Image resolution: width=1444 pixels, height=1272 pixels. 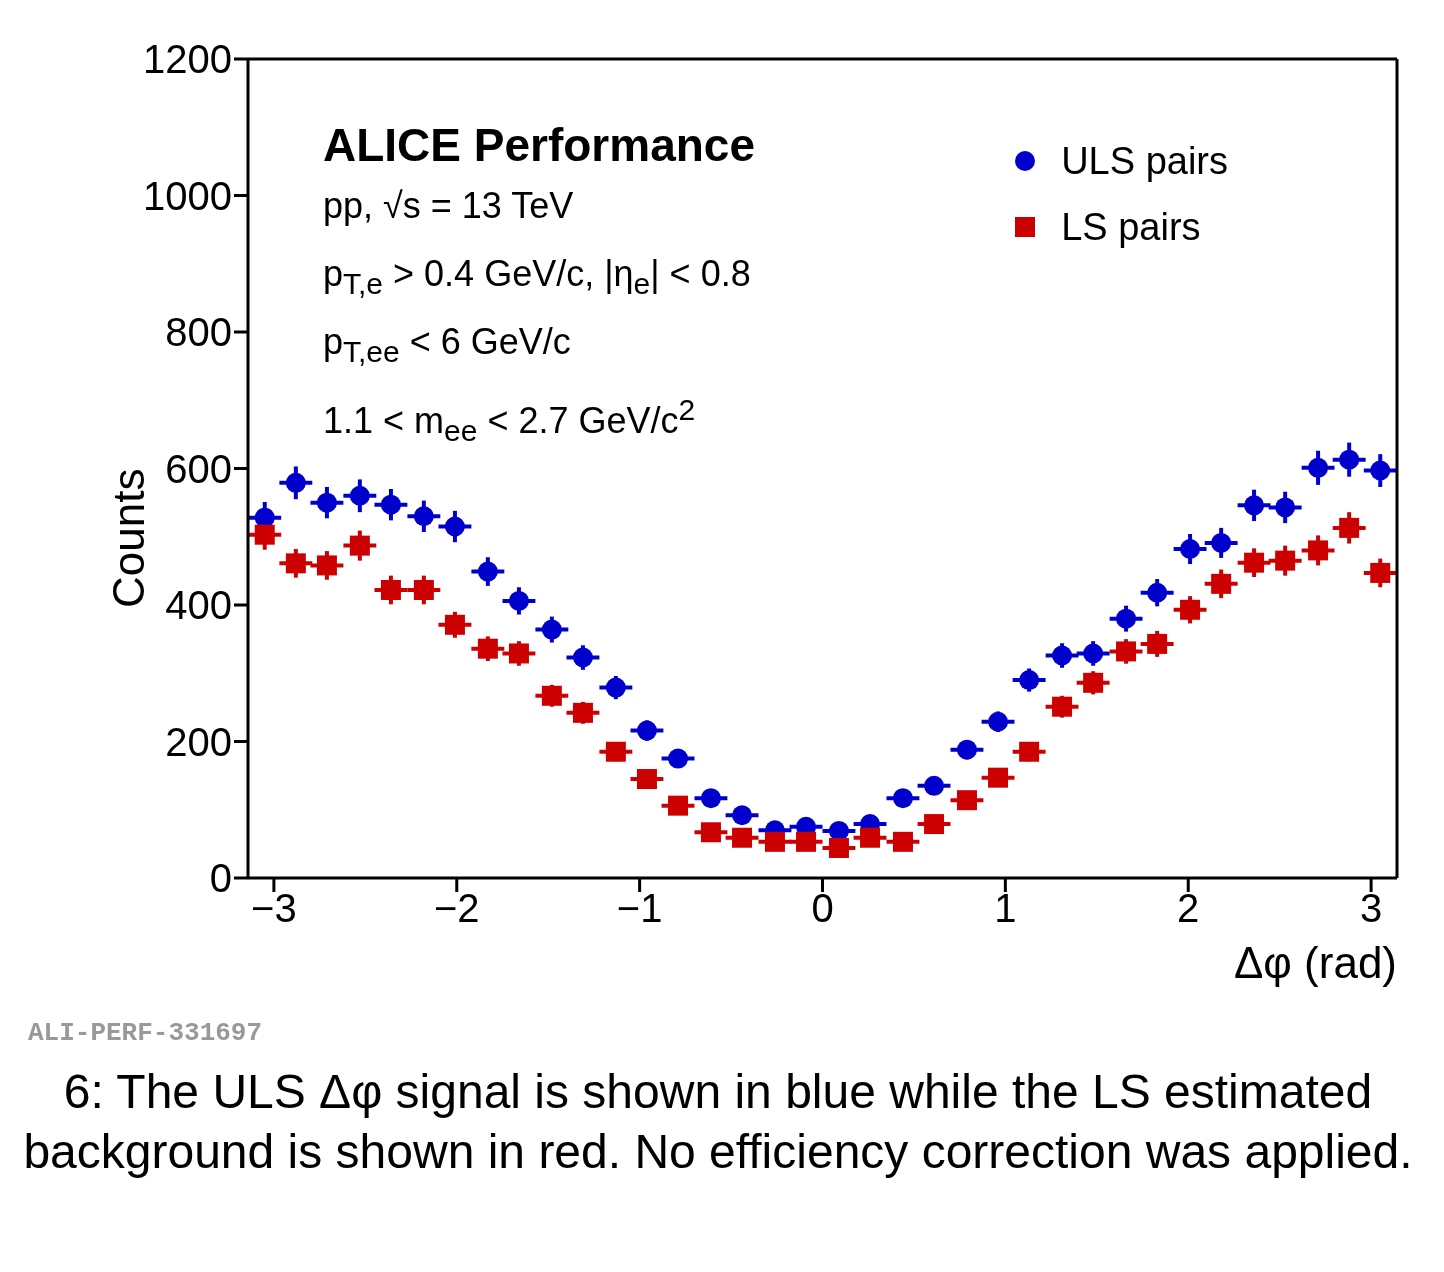 I want to click on text: ALICE Performance, so click(x=539, y=145).